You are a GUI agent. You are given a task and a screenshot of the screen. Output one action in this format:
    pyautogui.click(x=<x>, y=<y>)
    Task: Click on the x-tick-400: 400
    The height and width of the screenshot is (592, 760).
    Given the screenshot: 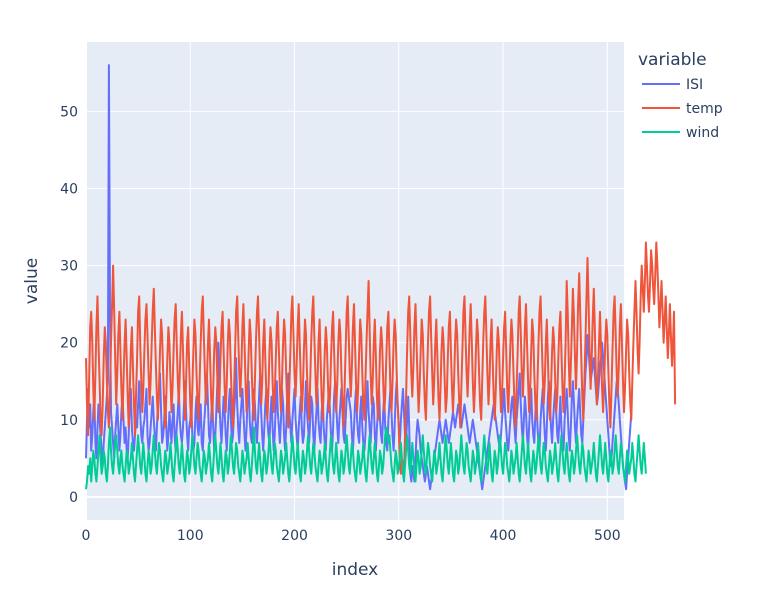 What is the action you would take?
    pyautogui.click(x=503, y=536)
    